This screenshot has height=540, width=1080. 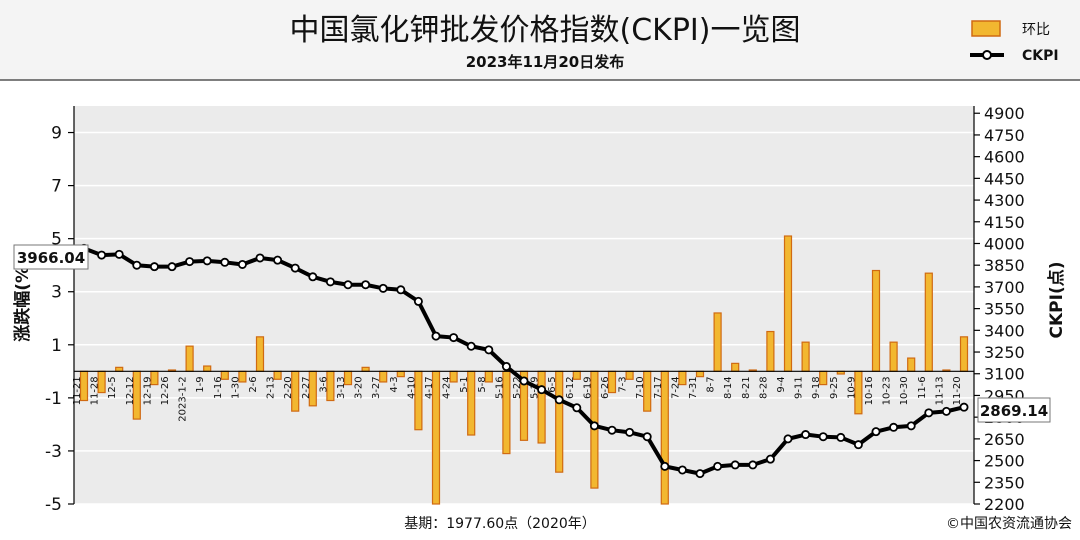 I want to click on x-tick-6-26: 6-26, so click(x=605, y=387).